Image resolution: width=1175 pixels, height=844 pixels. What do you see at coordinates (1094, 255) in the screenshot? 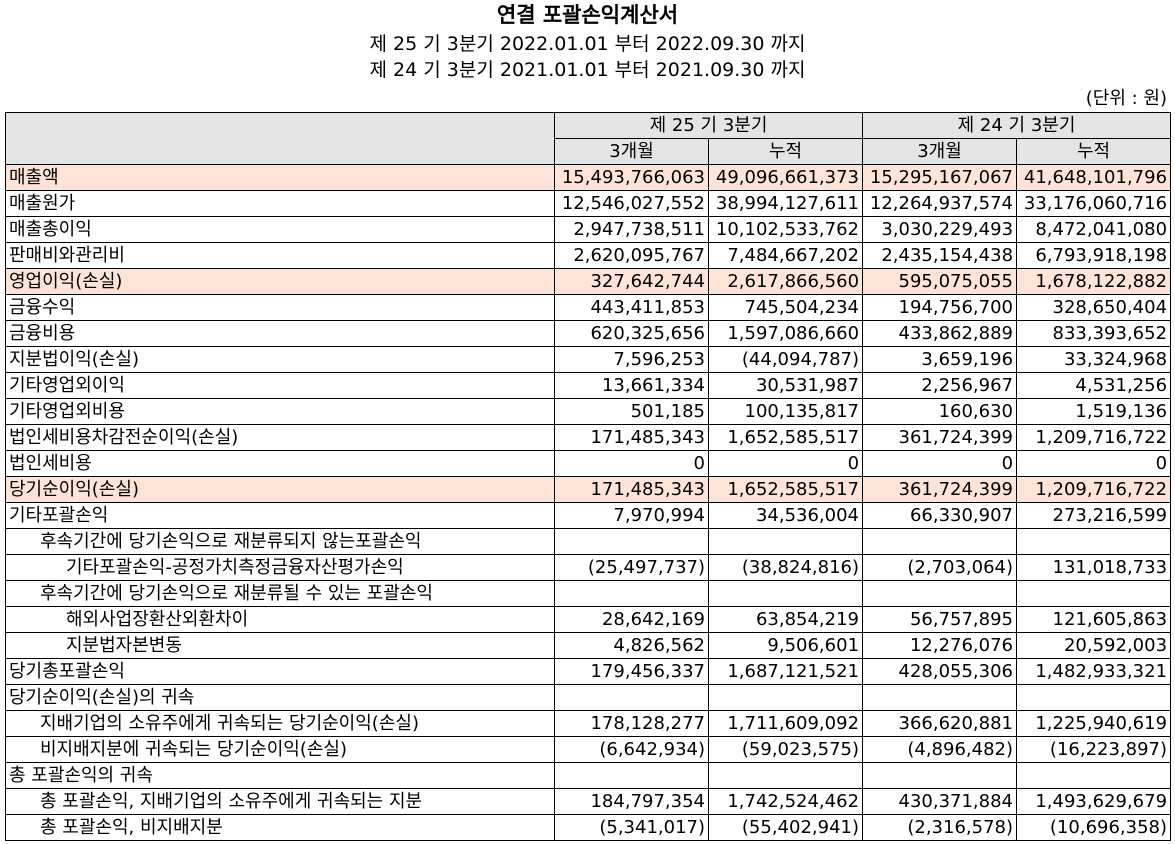
I see `row-value: 6,793,918,198` at bounding box center [1094, 255].